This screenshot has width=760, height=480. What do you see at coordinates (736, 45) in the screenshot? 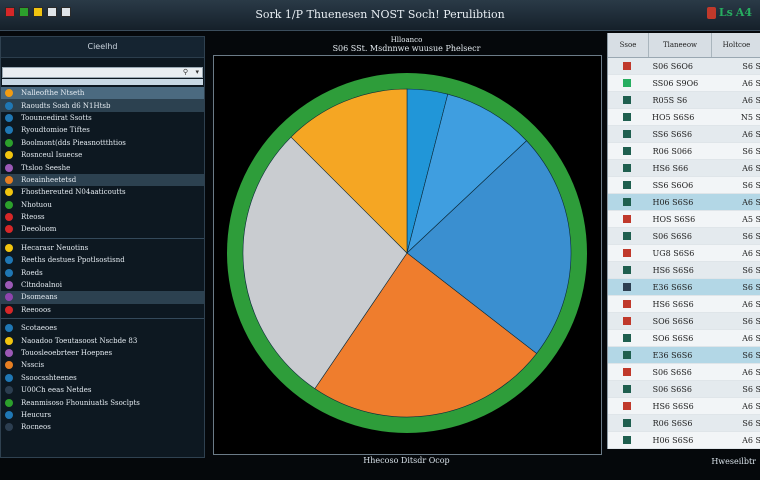
I see `column-header-2: Holtcoe` at bounding box center [736, 45].